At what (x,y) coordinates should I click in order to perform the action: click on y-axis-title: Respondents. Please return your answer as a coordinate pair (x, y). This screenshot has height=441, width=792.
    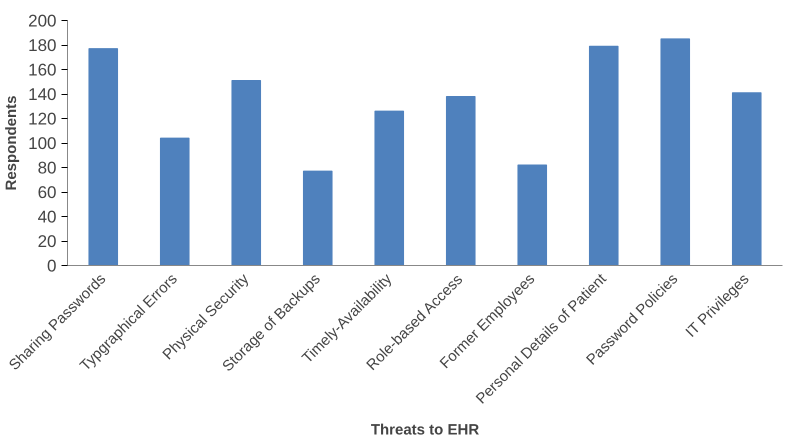
    Looking at the image, I should click on (11, 143).